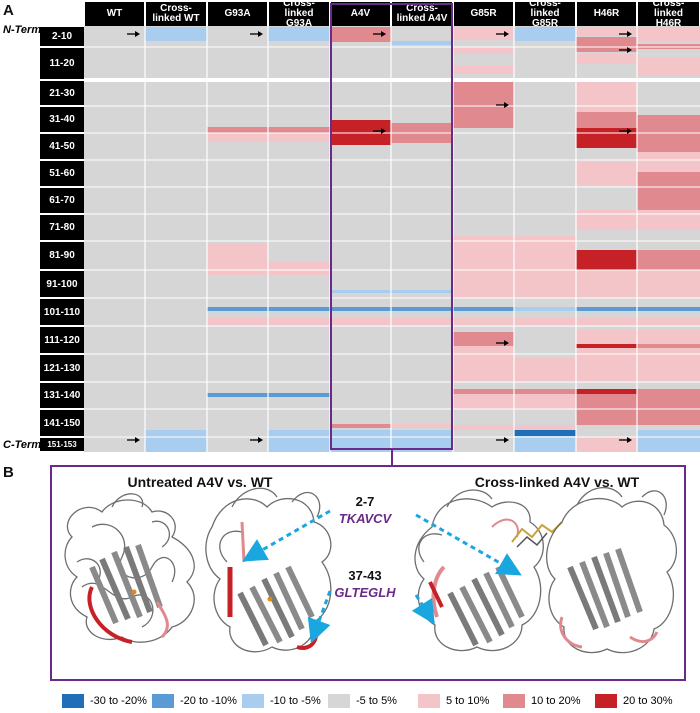  Describe the element at coordinates (104, 701) in the screenshot. I see `legend-item: -30 to -20%` at that location.